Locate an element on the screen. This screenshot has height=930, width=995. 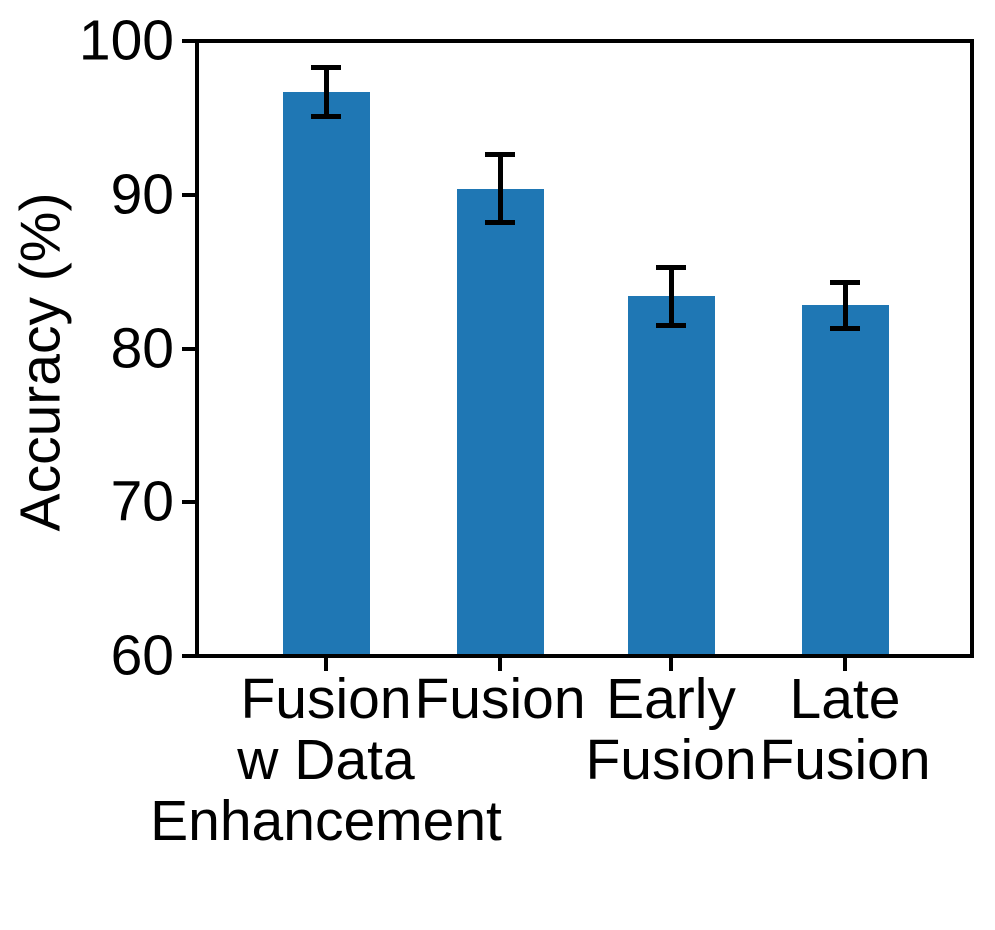
y-tick-label: 60 is located at coordinates (142, 655).